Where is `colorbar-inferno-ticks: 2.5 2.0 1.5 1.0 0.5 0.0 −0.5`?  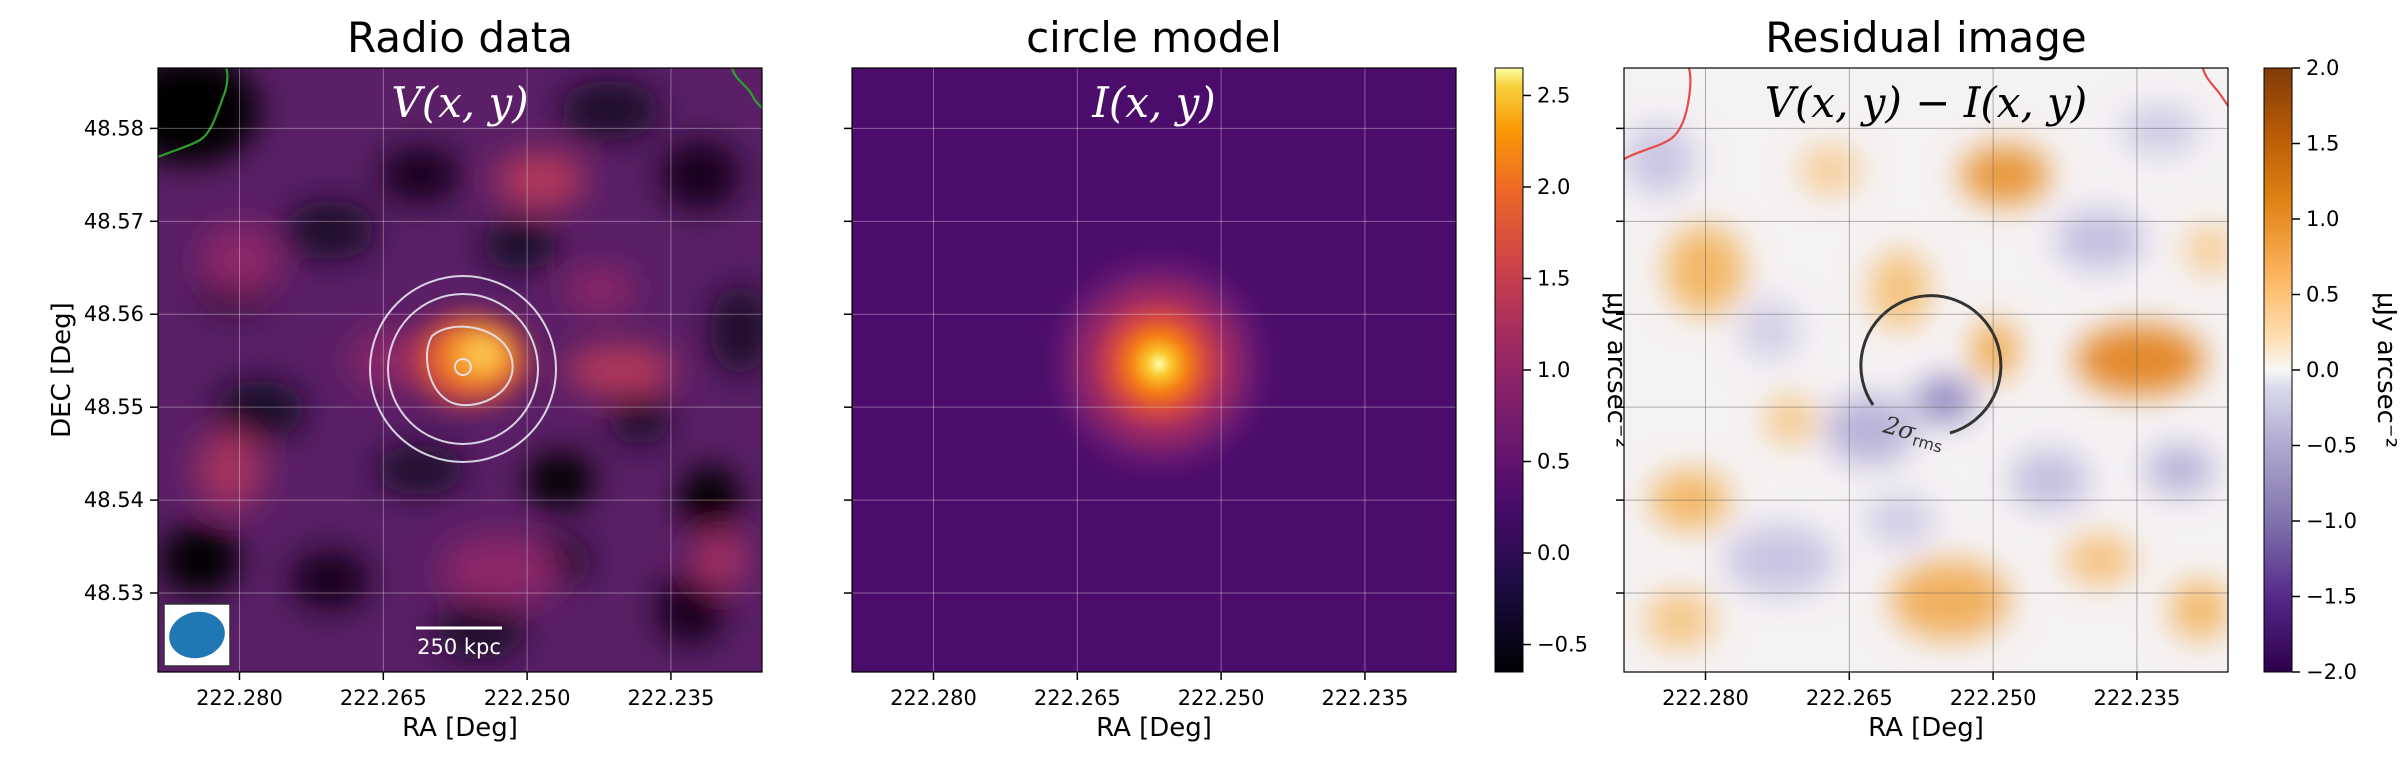
colorbar-inferno-ticks: 2.5 2.0 1.5 1.0 0.5 0.0 −0.5 is located at coordinates (1555, 370).